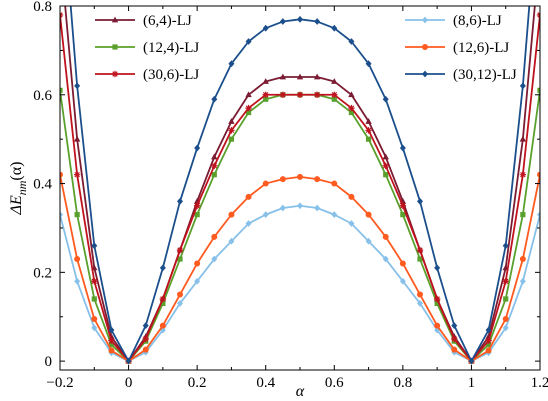 The width and height of the screenshot is (548, 401). What do you see at coordinates (402, 383) in the screenshot?
I see `x-tick-label: 0.8` at bounding box center [402, 383].